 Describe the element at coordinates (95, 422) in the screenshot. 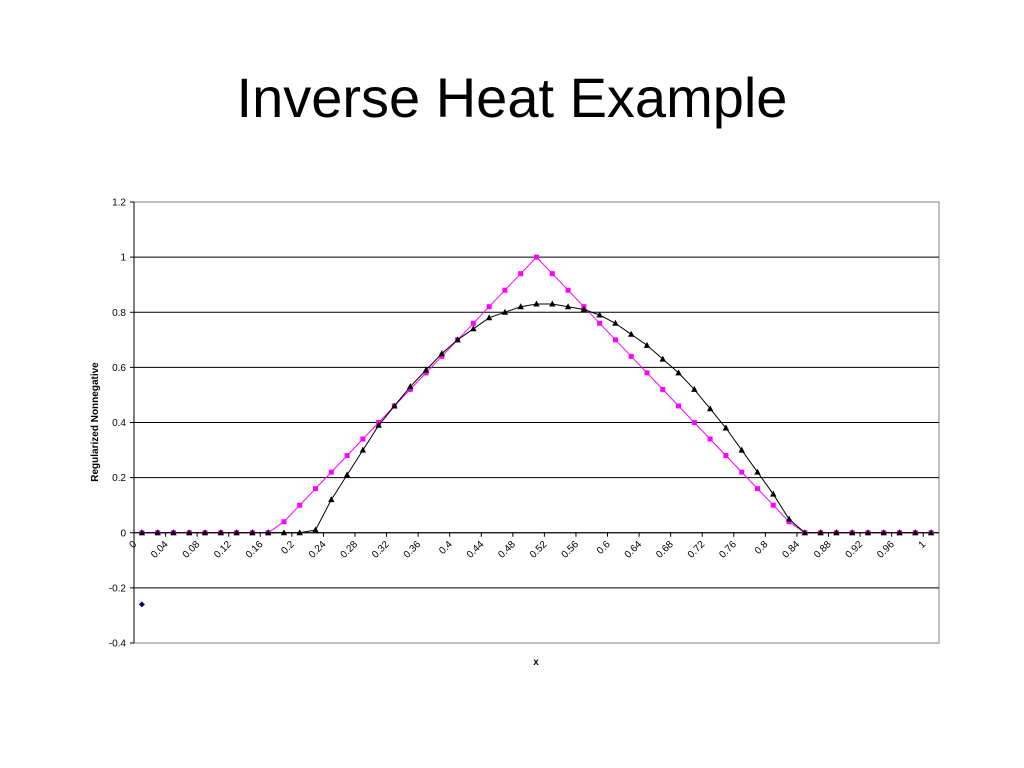

I see `y-axis-title: Regularized Nonnegative` at that location.